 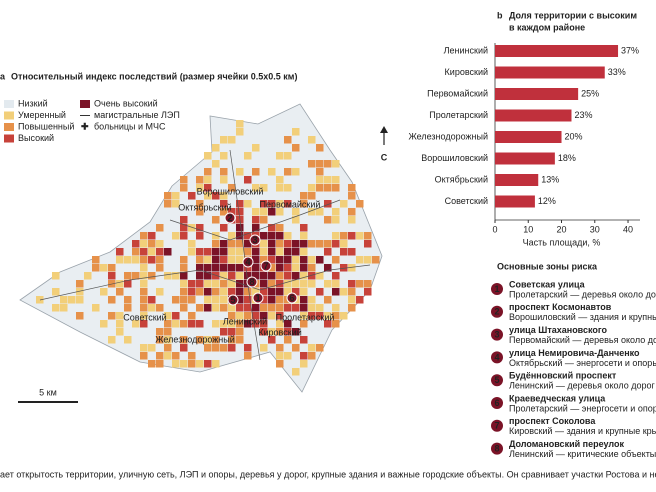 What do you see at coordinates (496, 426) in the screenshot?
I see `risk-number: 7` at bounding box center [496, 426].